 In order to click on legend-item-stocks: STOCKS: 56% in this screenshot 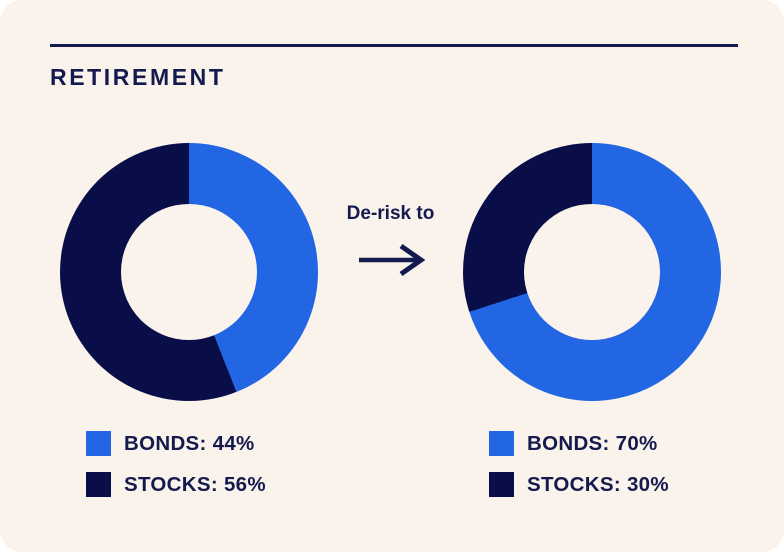, I will do `click(202, 484)`.